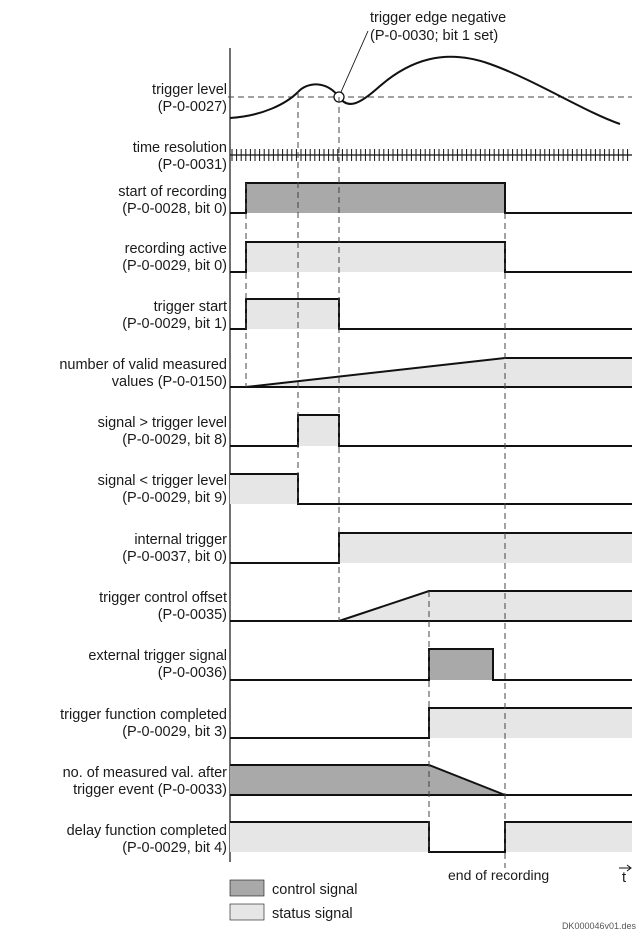  Describe the element at coordinates (375, 198) in the screenshot. I see `start-of-recording-fill` at that location.